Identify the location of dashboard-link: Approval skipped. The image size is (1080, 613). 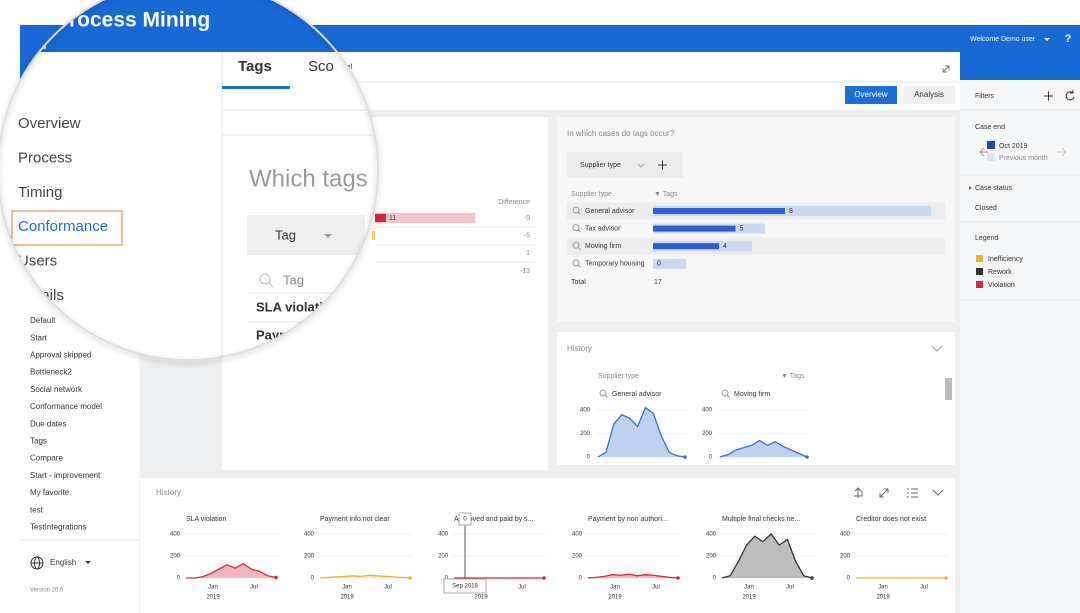
(60, 355).